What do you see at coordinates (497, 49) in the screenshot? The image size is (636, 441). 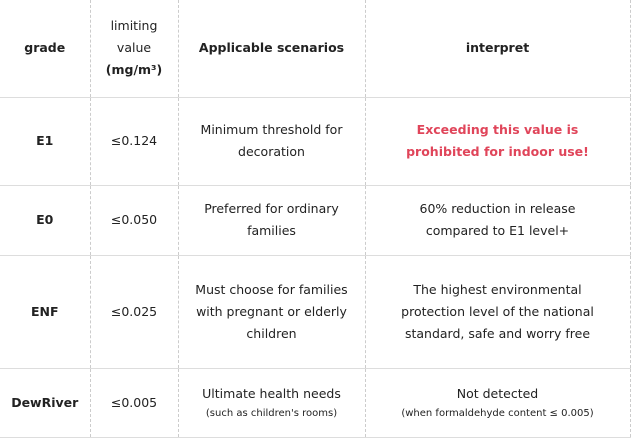 I see `header-cell: interpret` at bounding box center [497, 49].